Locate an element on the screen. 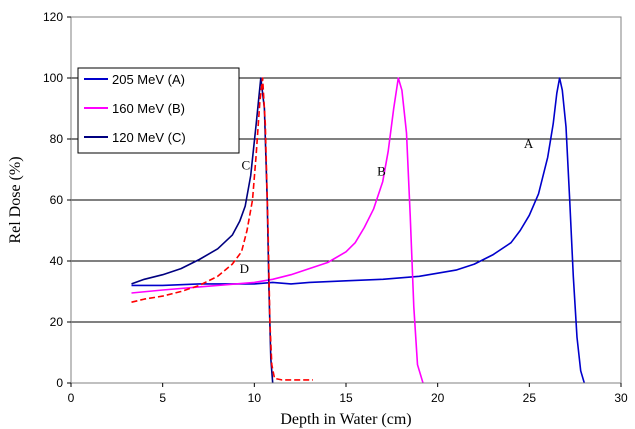 Image resolution: width=635 pixels, height=429 pixels. y-axis-ticks: 0 20 40 60 80 100 120 is located at coordinates (57, 200).